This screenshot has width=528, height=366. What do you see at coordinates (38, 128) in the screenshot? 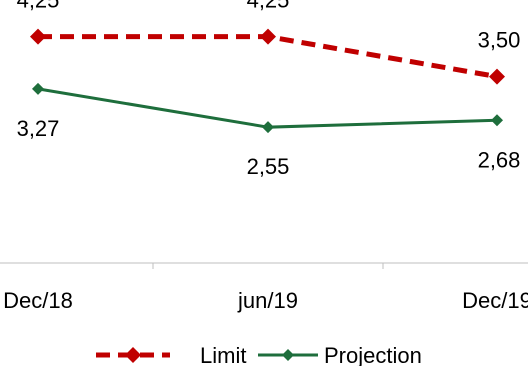
I see `data-label-projection: 3,27` at bounding box center [38, 128].